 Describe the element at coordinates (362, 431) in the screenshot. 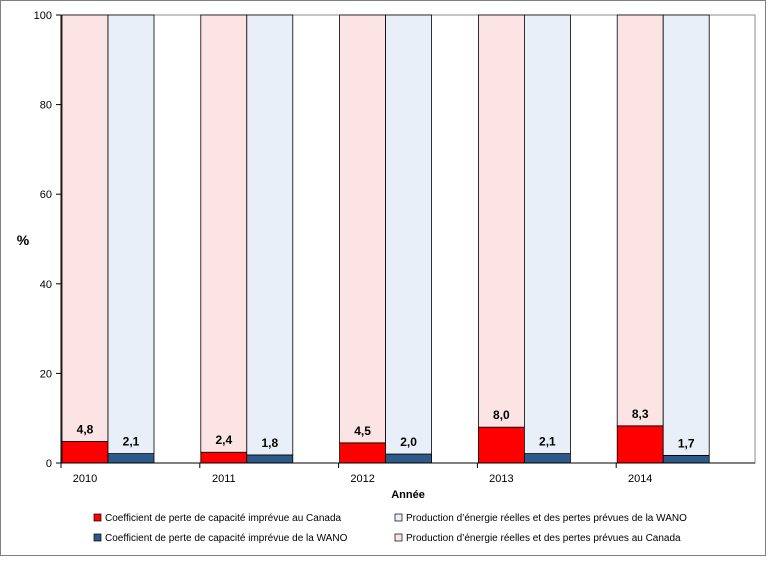

I see `canada-data-label: 4,5` at that location.